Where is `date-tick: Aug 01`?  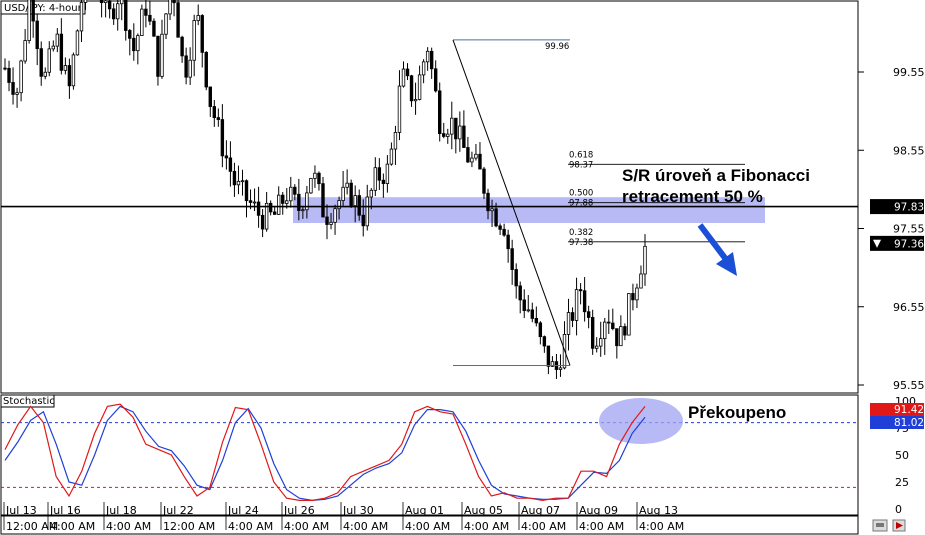
date-tick: Aug 01 is located at coordinates (424, 510).